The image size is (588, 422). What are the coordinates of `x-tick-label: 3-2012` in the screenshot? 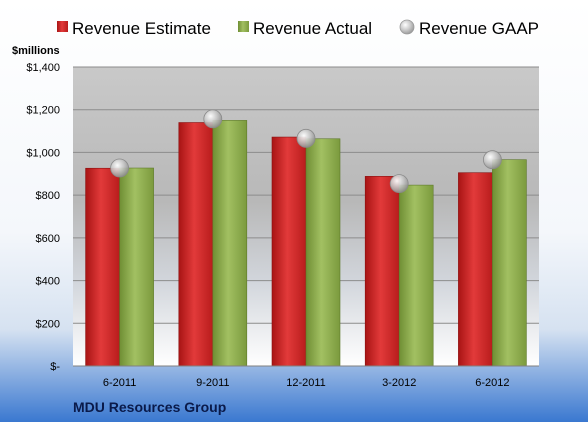 It's located at (399, 383).